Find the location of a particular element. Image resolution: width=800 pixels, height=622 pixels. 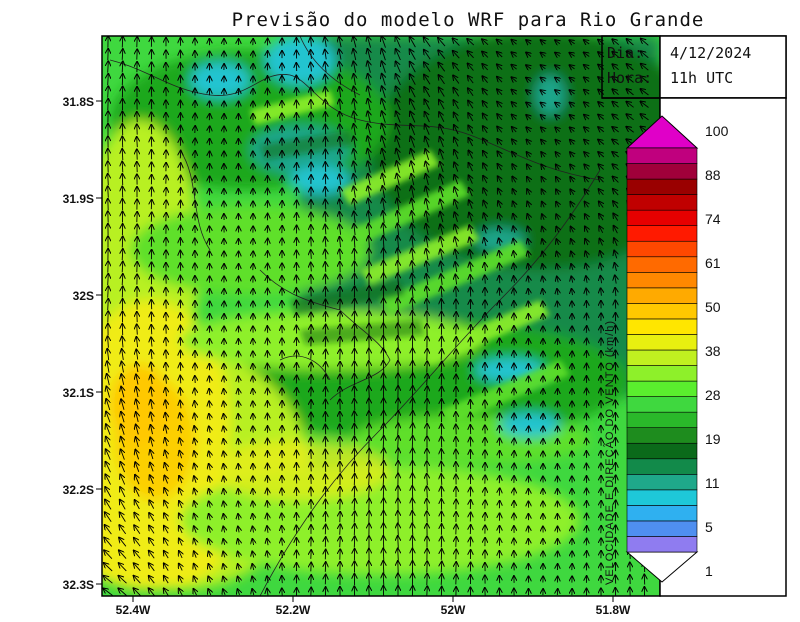

lat-tick-label: 32.2S is located at coordinates (78, 490).